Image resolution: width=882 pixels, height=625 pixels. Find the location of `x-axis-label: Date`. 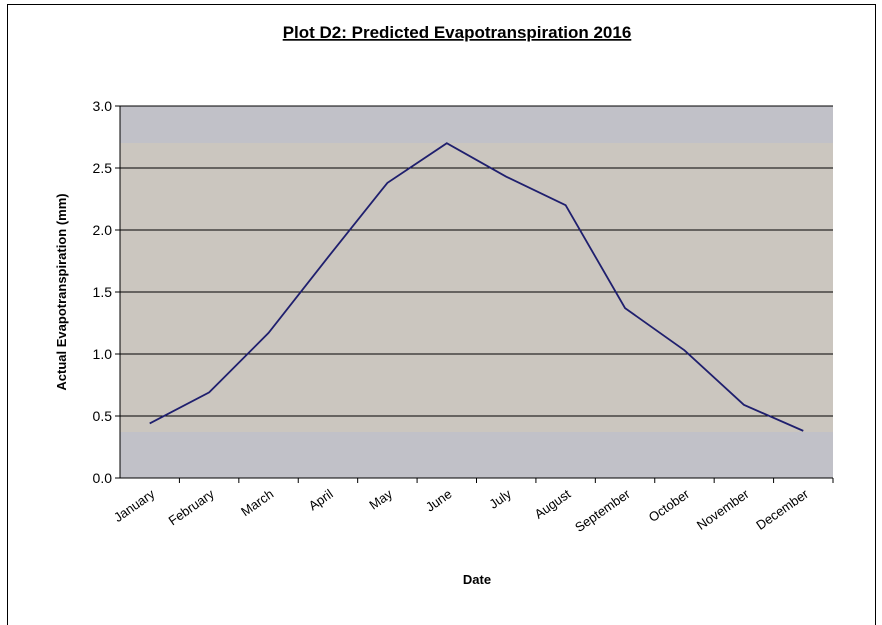

x-axis-label: Date is located at coordinates (477, 579).